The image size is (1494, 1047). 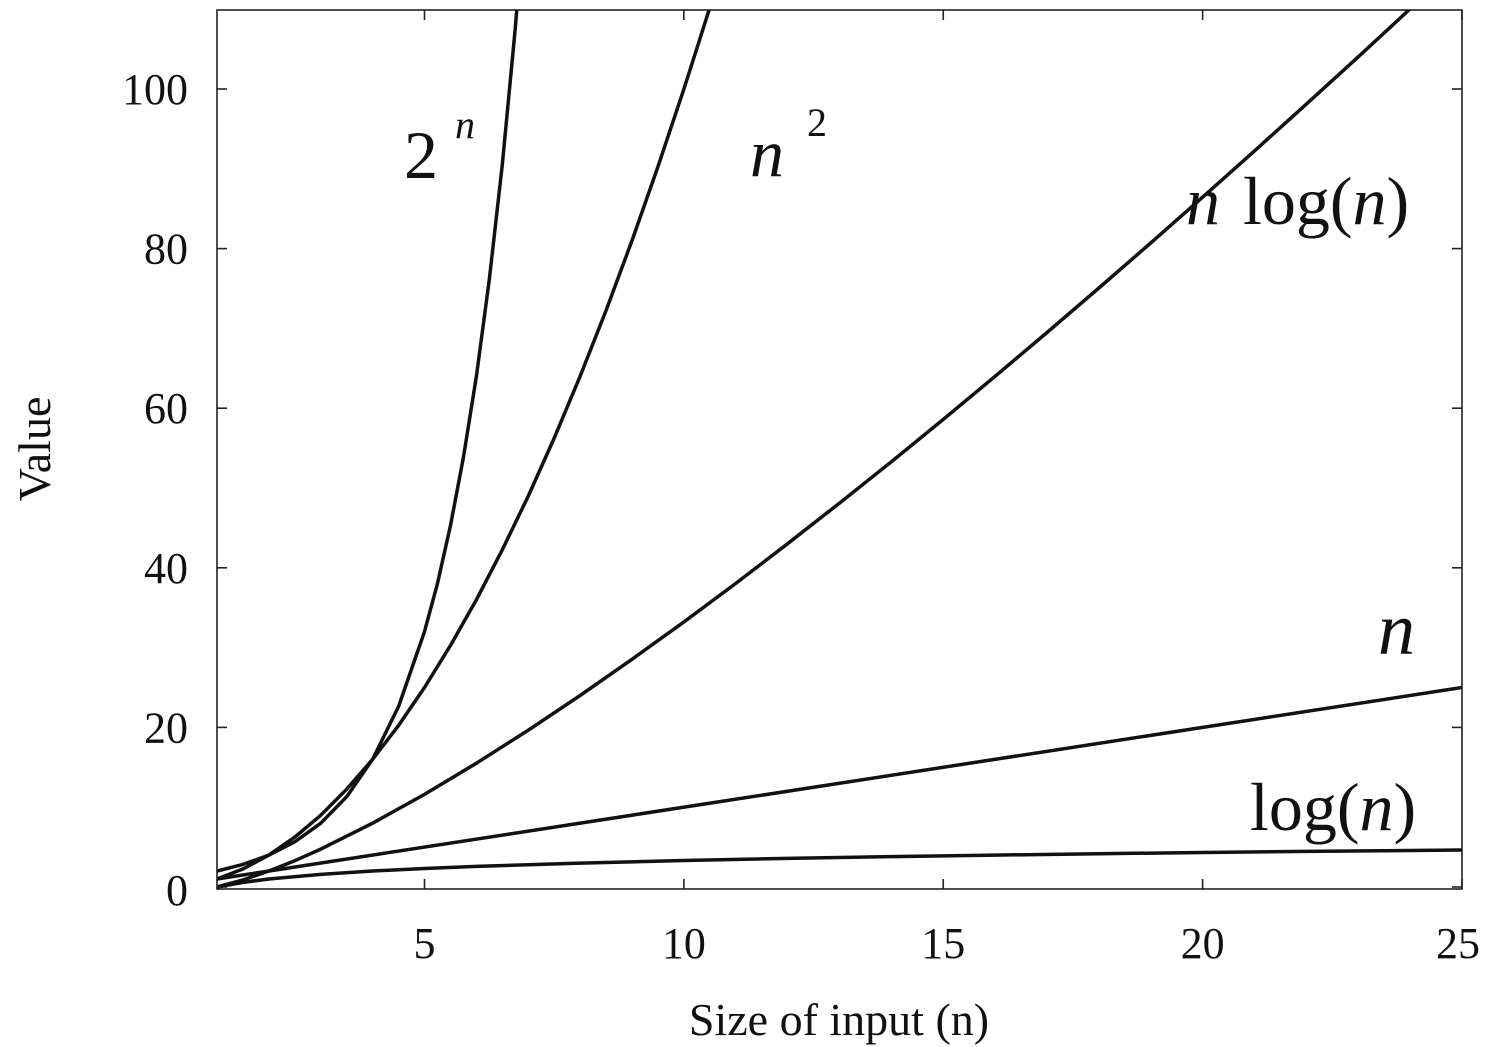 What do you see at coordinates (425, 943) in the screenshot?
I see `x-tick-label-5: 5` at bounding box center [425, 943].